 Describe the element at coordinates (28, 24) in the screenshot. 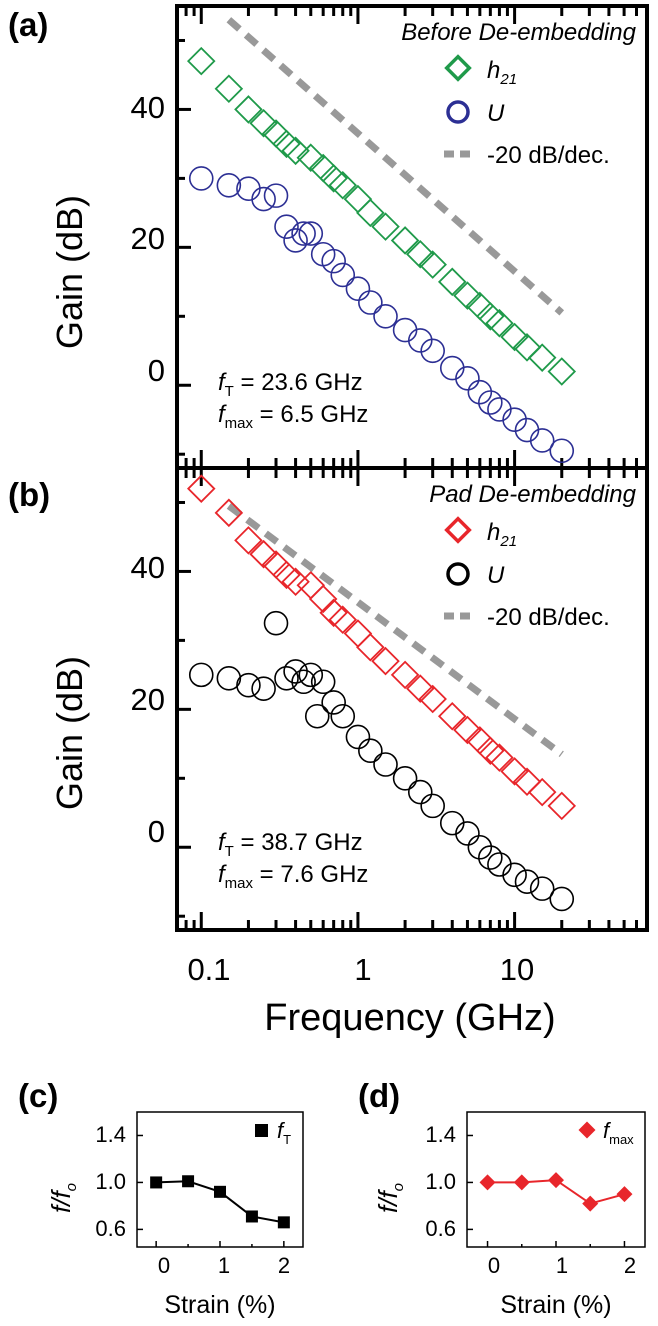

I see `panel-a-label: (a)` at that location.